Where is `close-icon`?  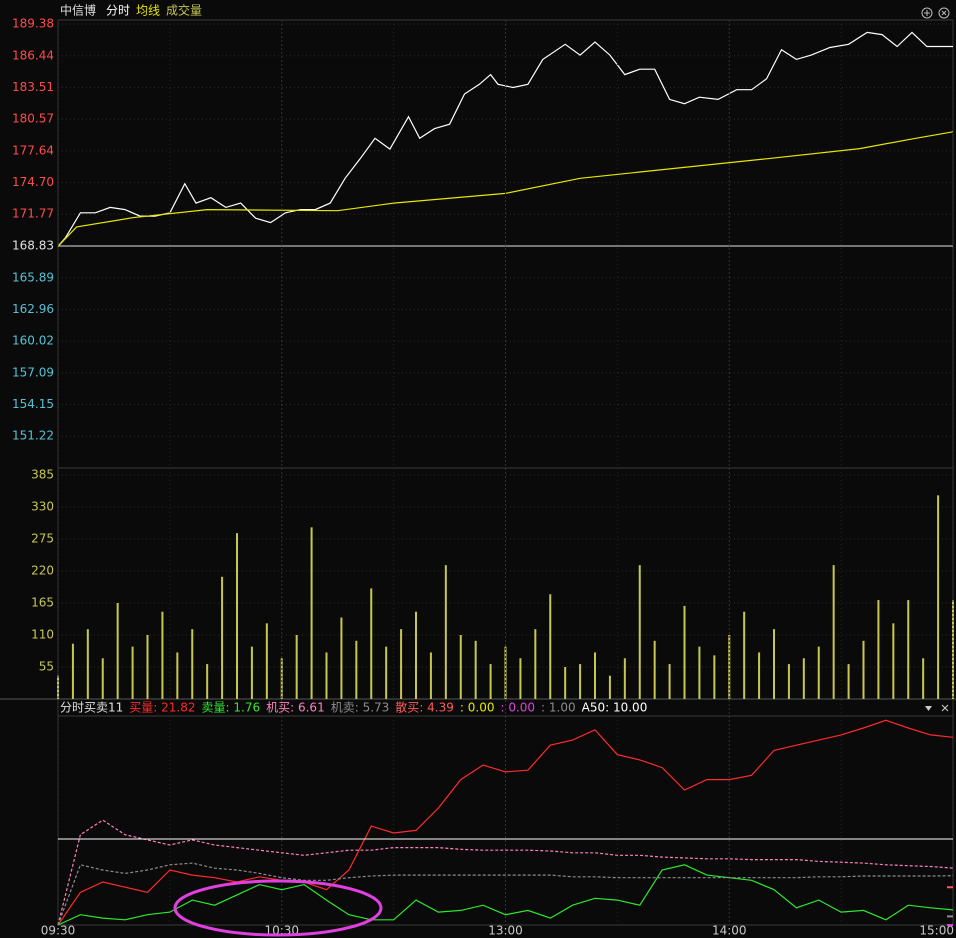 close-icon is located at coordinates (945, 708).